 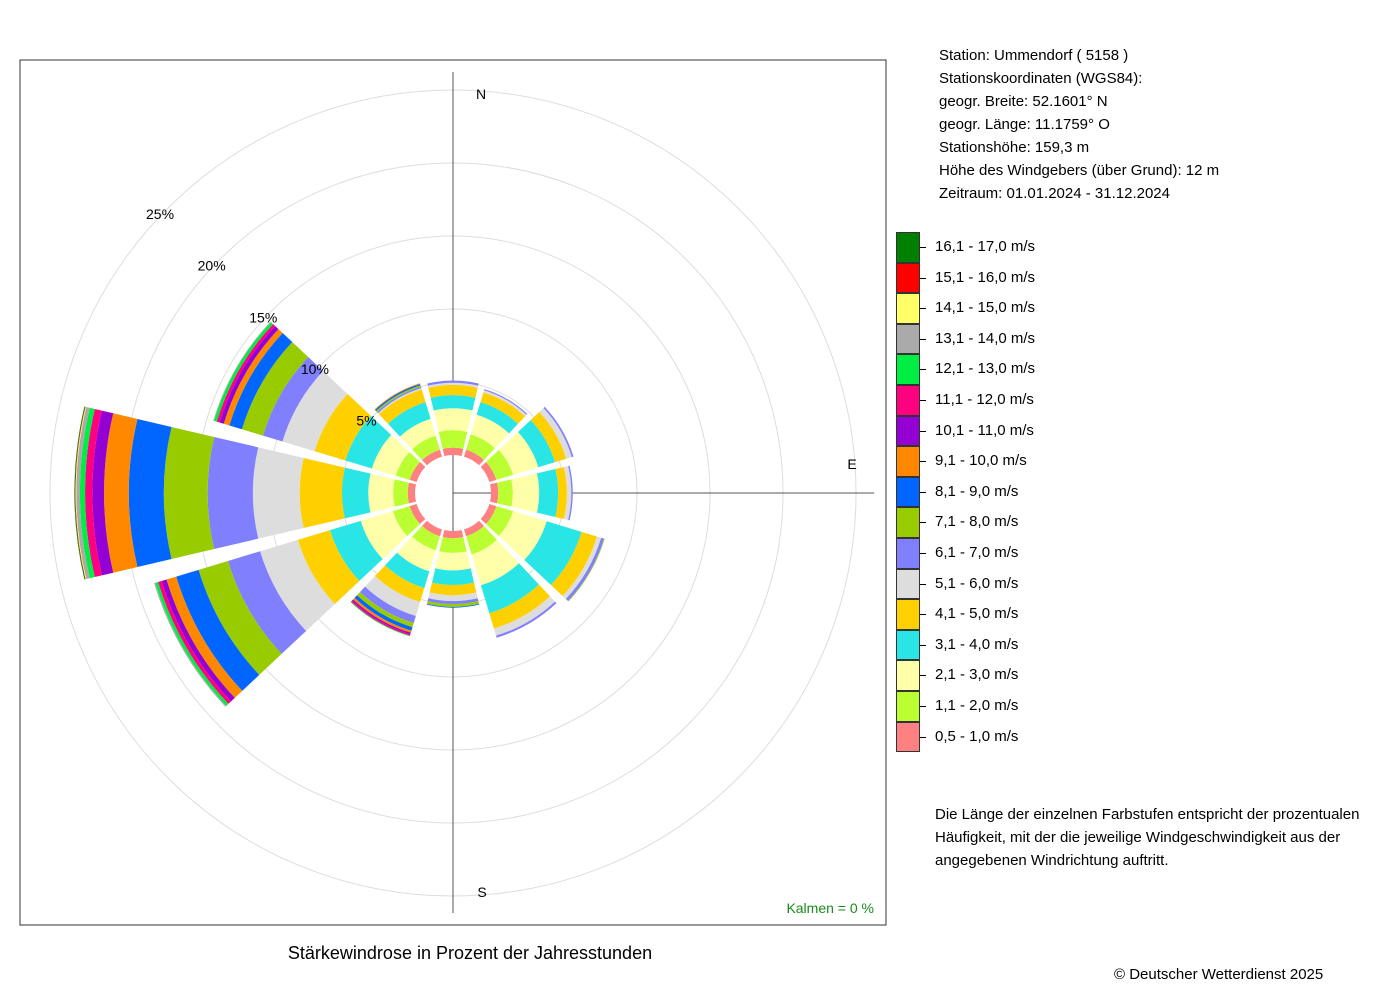 What do you see at coordinates (984, 399) in the screenshot?
I see `legend-label: 11,1 - 12,0 m/s` at bounding box center [984, 399].